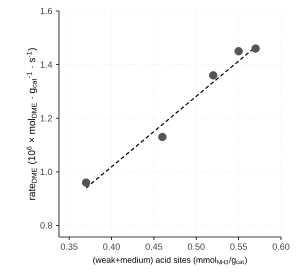 Image resolution: width=300 pixels, height=277 pixels. What do you see at coordinates (32, 124) in the screenshot?
I see `text: rate$_{DME}$ (10$^{6}$ × mol$_{DME}$ · g$_{cat}$$^{-1}$ · s$^{-1}$)` at bounding box center [32, 124].